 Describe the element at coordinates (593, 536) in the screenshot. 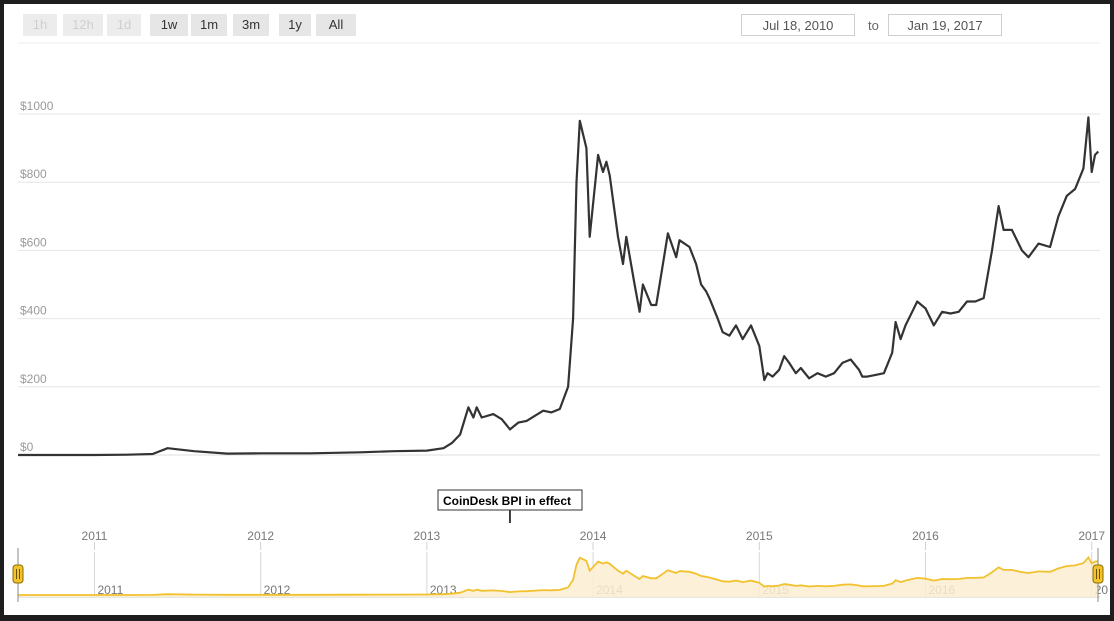

I see `x-tick-label: 2014` at that location.